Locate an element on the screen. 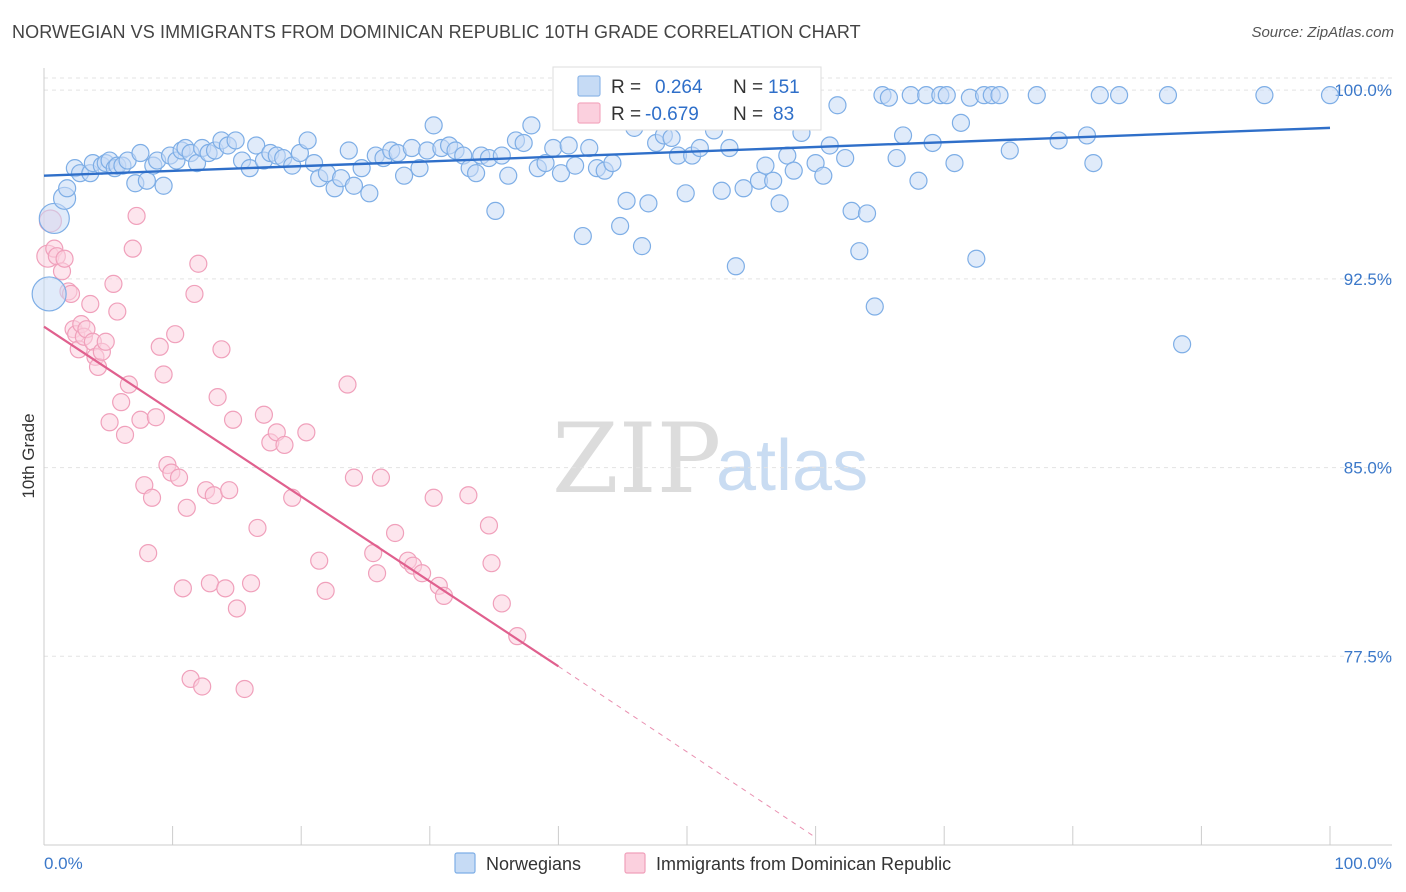  y-tick-label: 85.0% is located at coordinates (1368, 468).